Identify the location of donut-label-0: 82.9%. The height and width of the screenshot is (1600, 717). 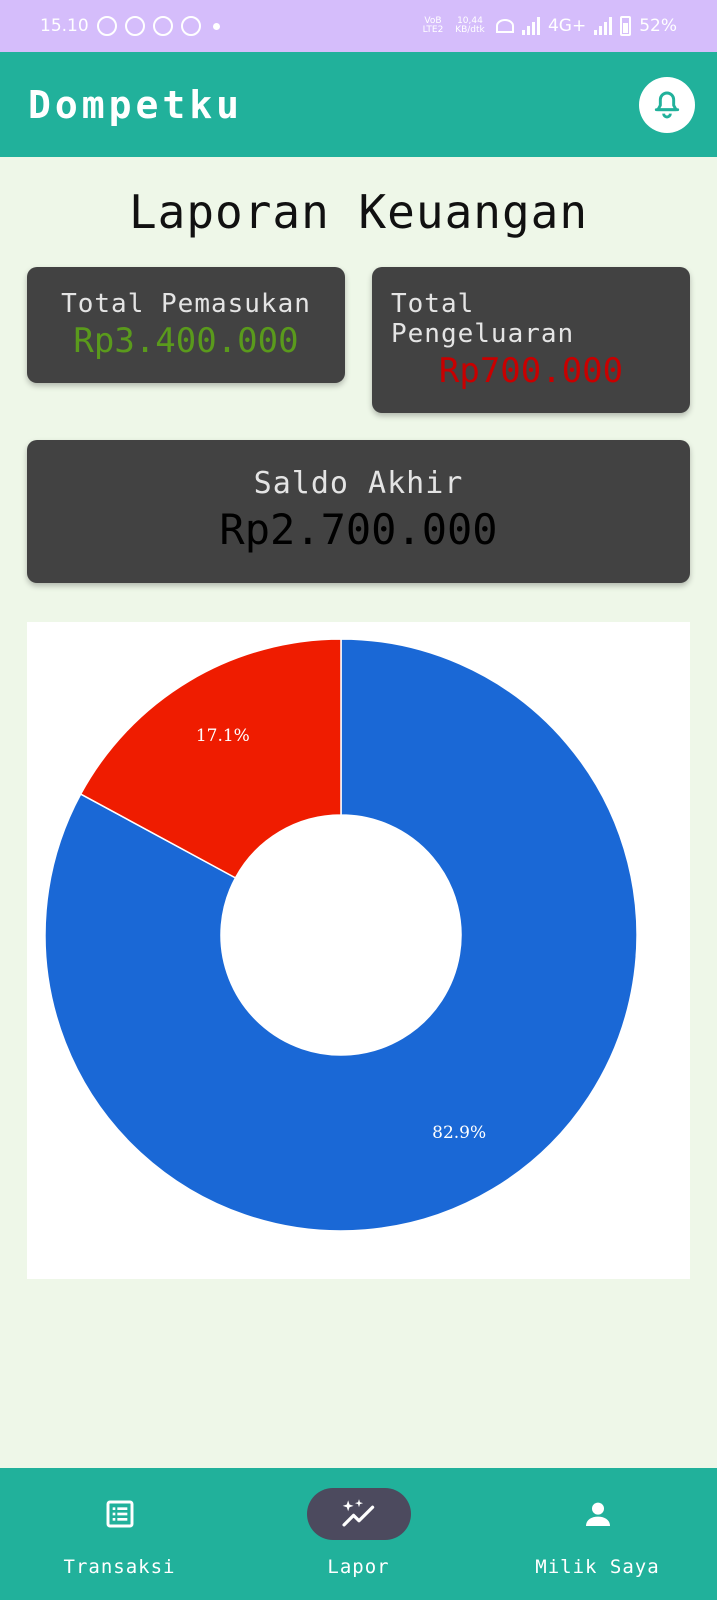
(459, 1133).